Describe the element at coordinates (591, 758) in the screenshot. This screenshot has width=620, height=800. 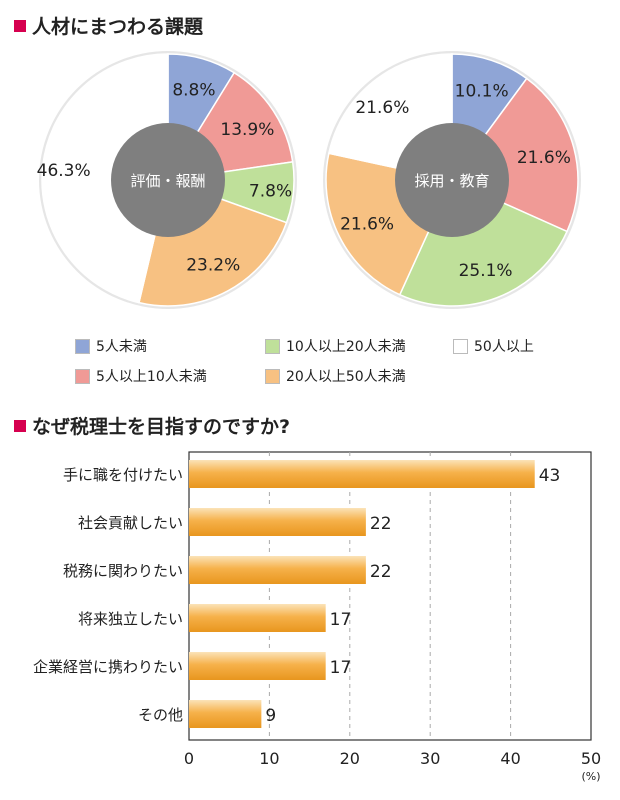
I see `x-tick-label: 50` at that location.